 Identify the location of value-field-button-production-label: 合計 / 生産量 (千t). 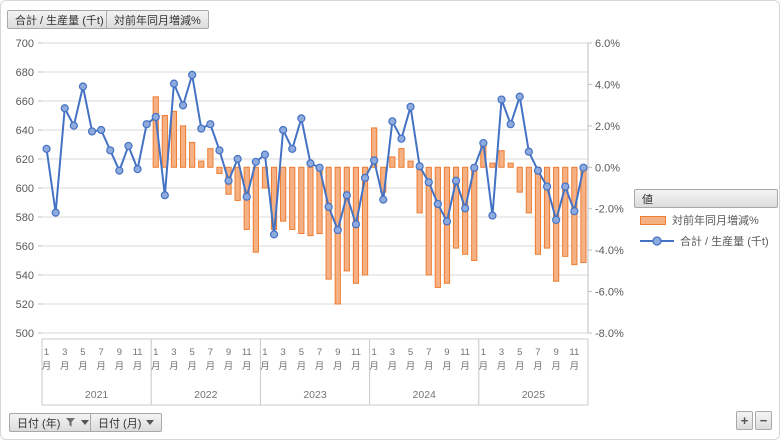
(59, 20).